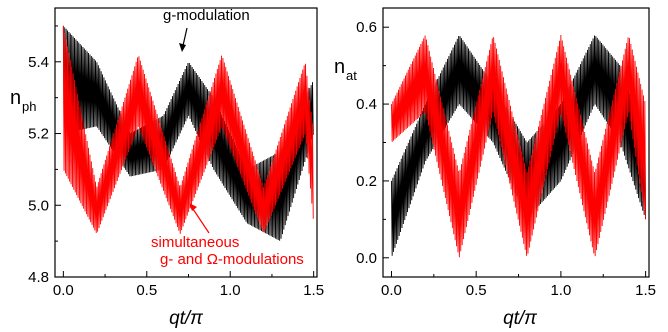 The image size is (668, 332). What do you see at coordinates (230, 290) in the screenshot?
I see `left-x-tick-label: 1.0` at bounding box center [230, 290].